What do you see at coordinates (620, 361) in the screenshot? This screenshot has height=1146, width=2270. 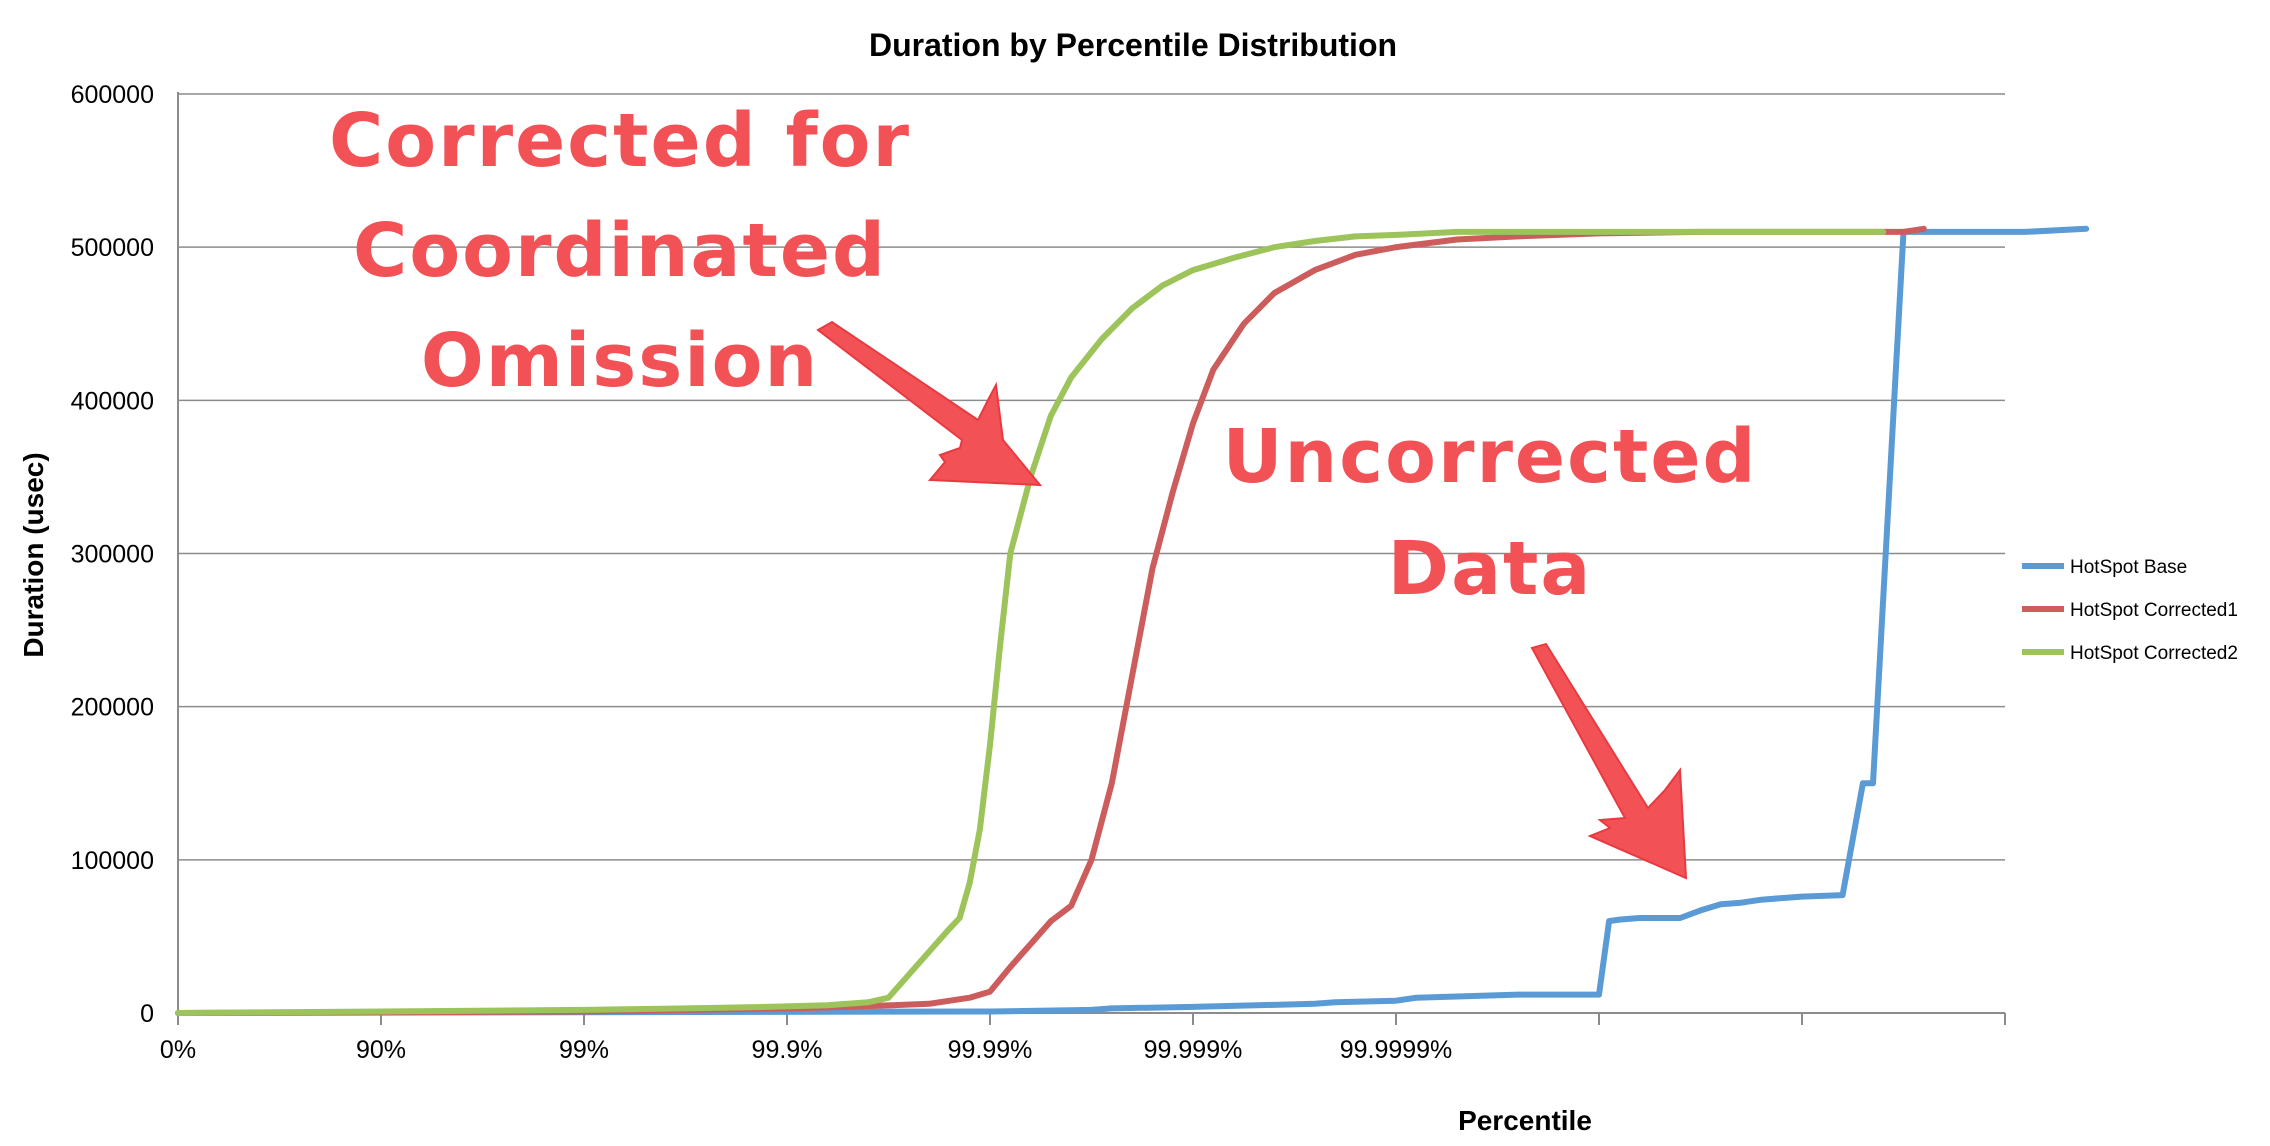 I see `annotation-corrected-line-3: Omission` at bounding box center [620, 361].